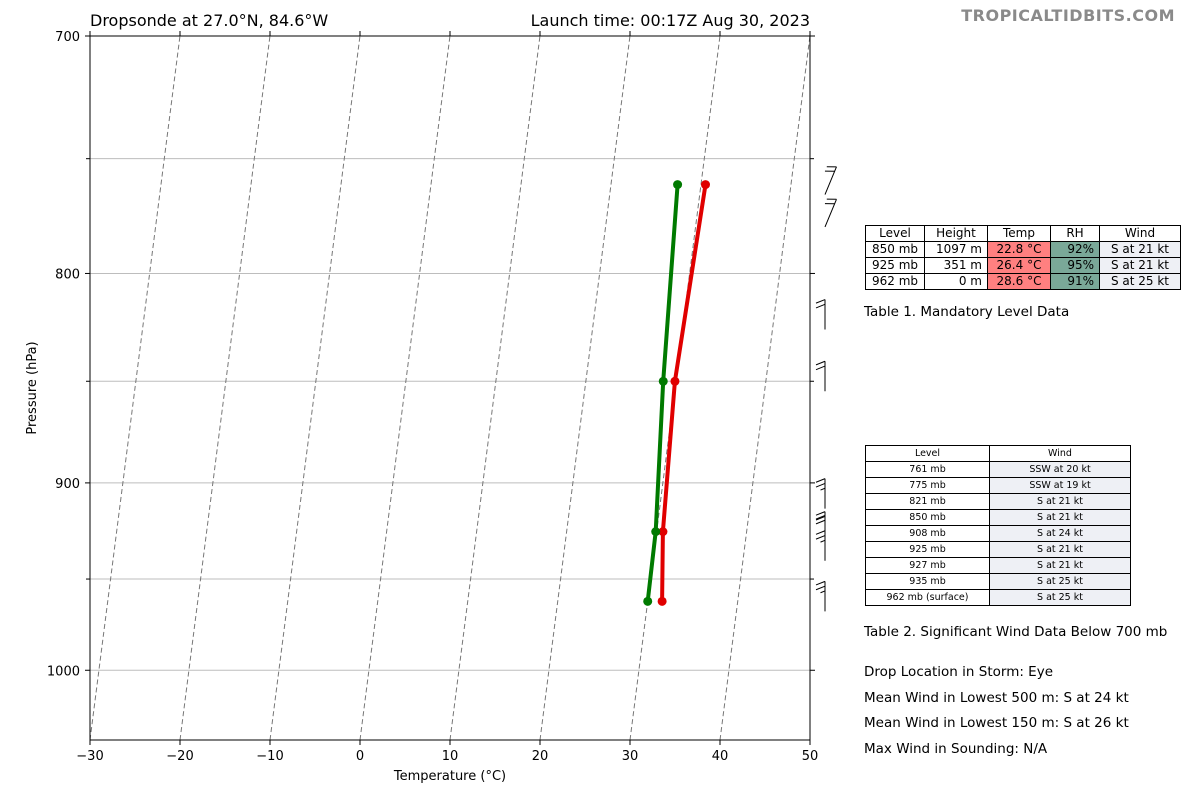  I want to click on x-tick-label: 50, so click(810, 756).